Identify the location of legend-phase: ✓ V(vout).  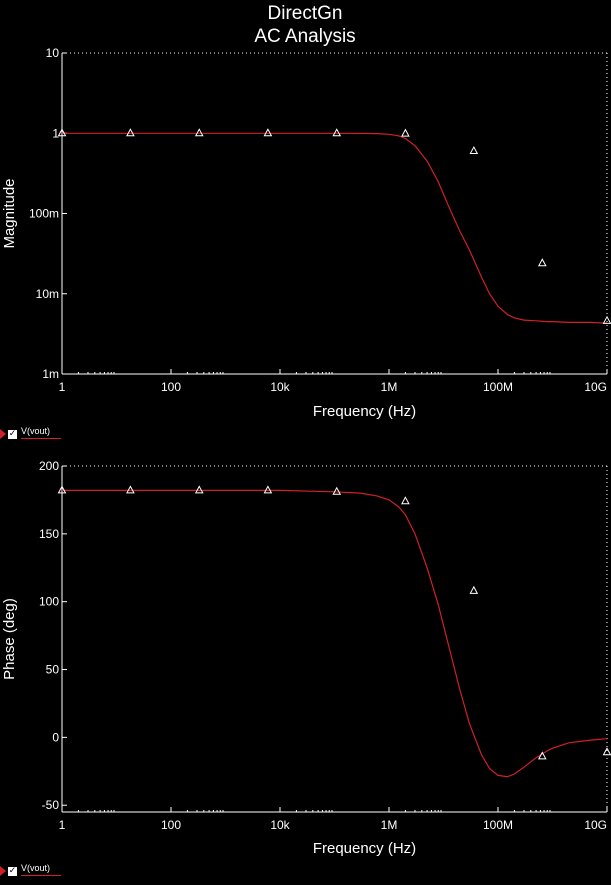
(40, 871).